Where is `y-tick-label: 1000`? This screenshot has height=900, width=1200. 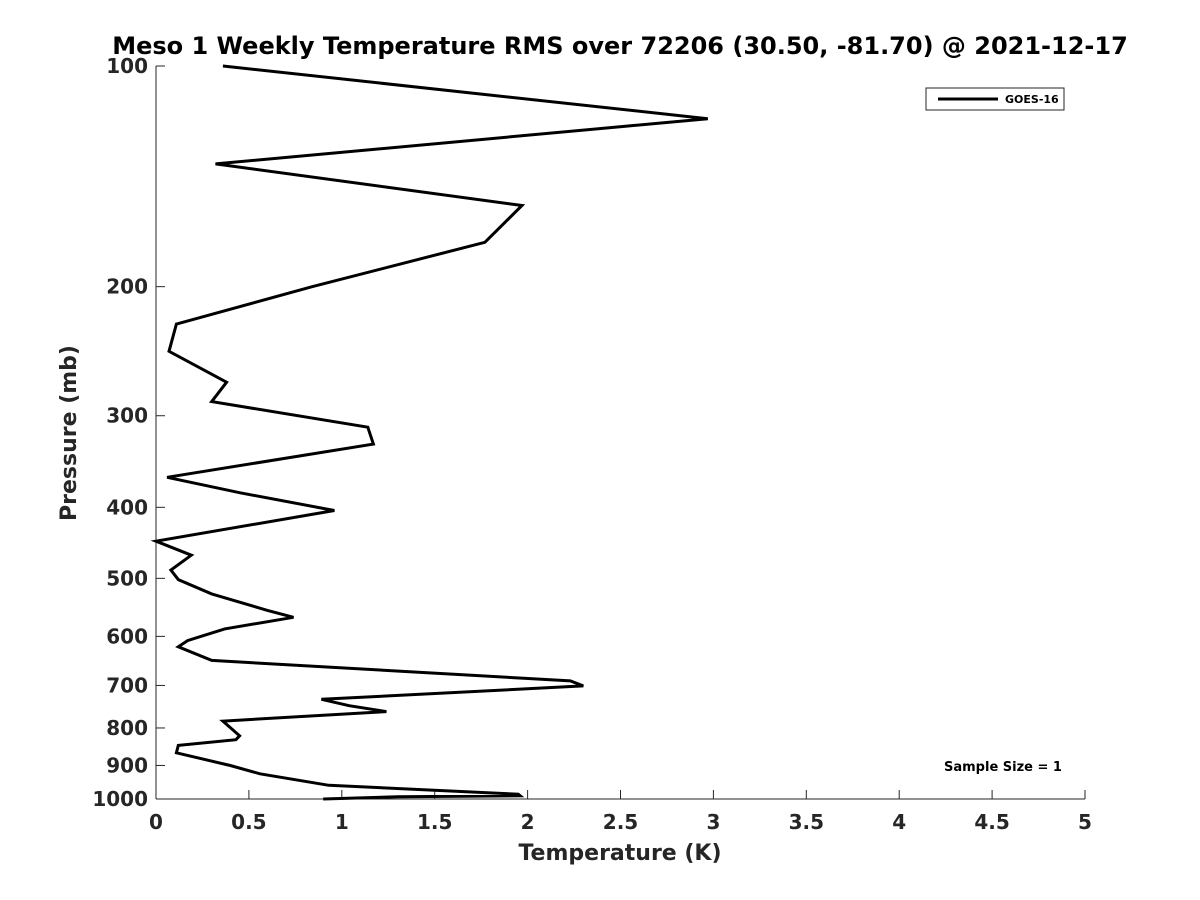 y-tick-label: 1000 is located at coordinates (120, 799).